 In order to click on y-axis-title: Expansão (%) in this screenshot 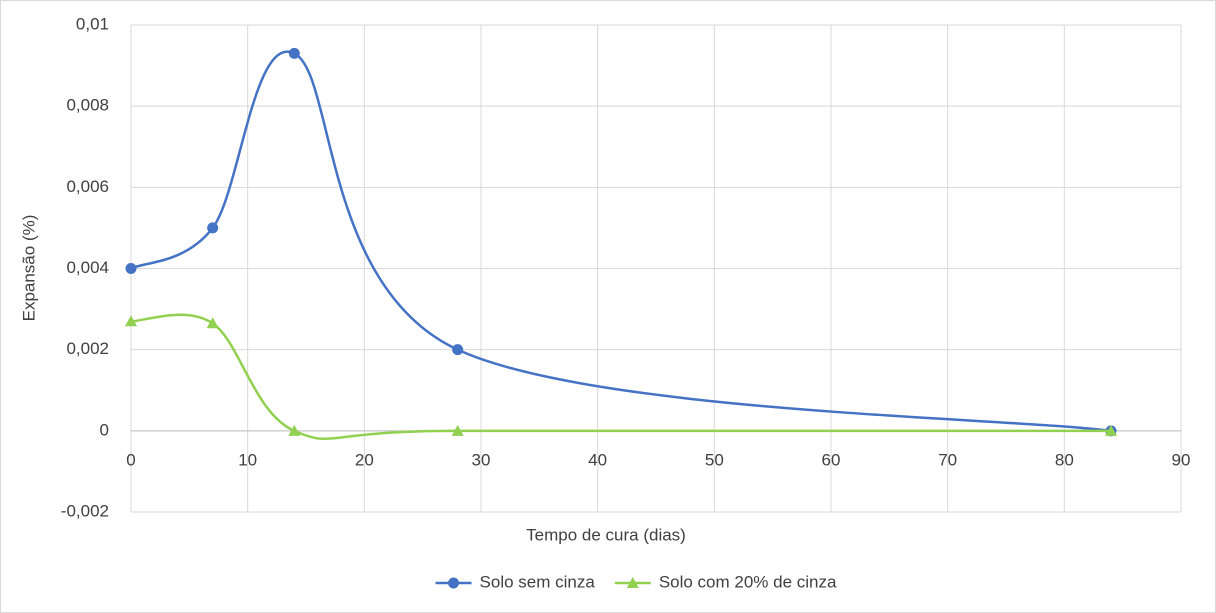, I will do `click(28, 268)`.